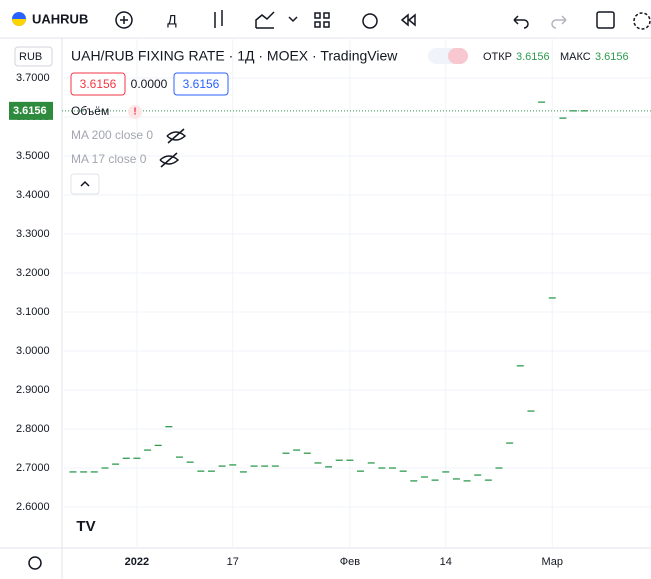  What do you see at coordinates (30, 57) in the screenshot?
I see `currency: RUB` at bounding box center [30, 57].